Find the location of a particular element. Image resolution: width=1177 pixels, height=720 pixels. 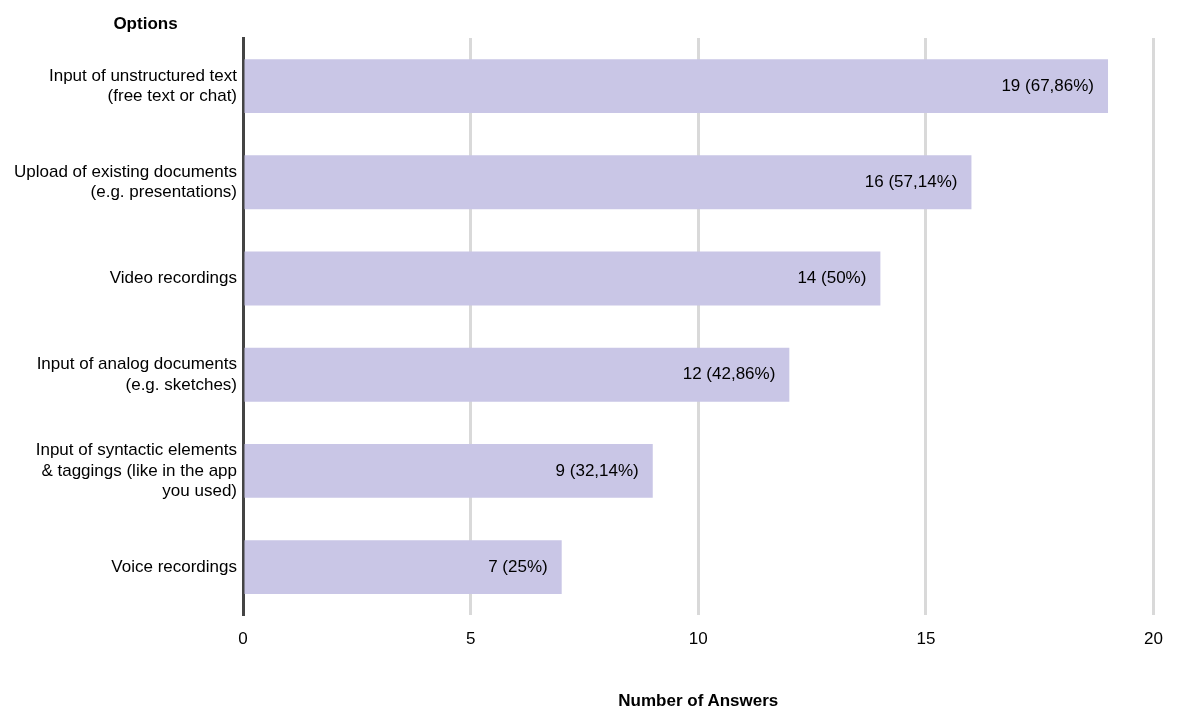

x-tick-label: 0 is located at coordinates (243, 639).